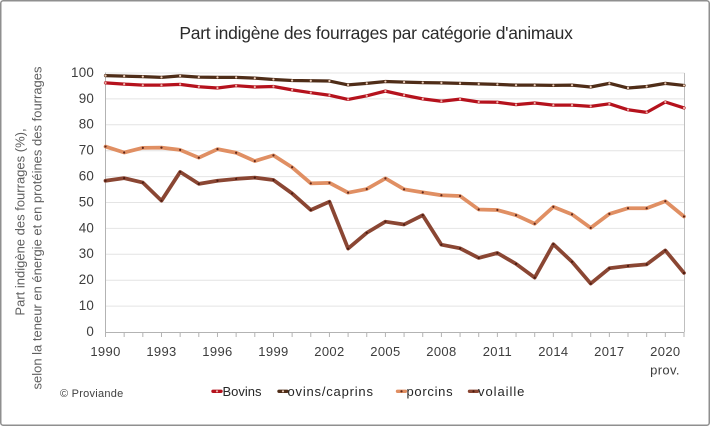 The width and height of the screenshot is (710, 426). What do you see at coordinates (430, 391) in the screenshot?
I see `svg-text: porcins` at bounding box center [430, 391].